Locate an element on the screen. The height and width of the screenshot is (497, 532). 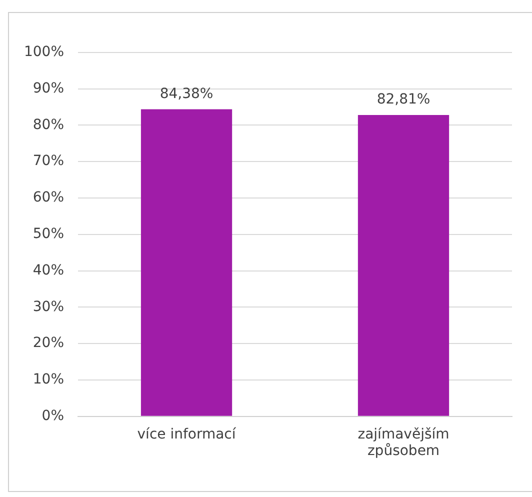
y-tick-label: 100% is located at coordinates (44, 52).